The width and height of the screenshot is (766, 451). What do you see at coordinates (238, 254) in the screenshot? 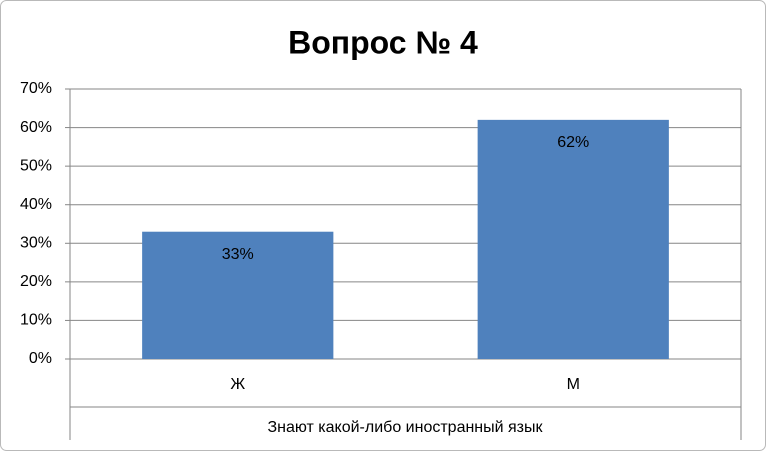
I see `data-label: 33%` at bounding box center [238, 254].